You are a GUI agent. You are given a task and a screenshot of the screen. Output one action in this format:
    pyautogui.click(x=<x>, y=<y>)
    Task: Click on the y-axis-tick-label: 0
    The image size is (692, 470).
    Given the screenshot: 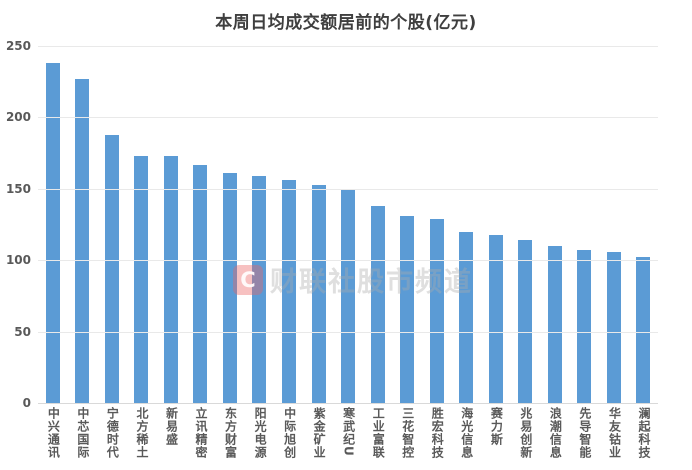 What is the action you would take?
    pyautogui.click(x=26, y=403)
    